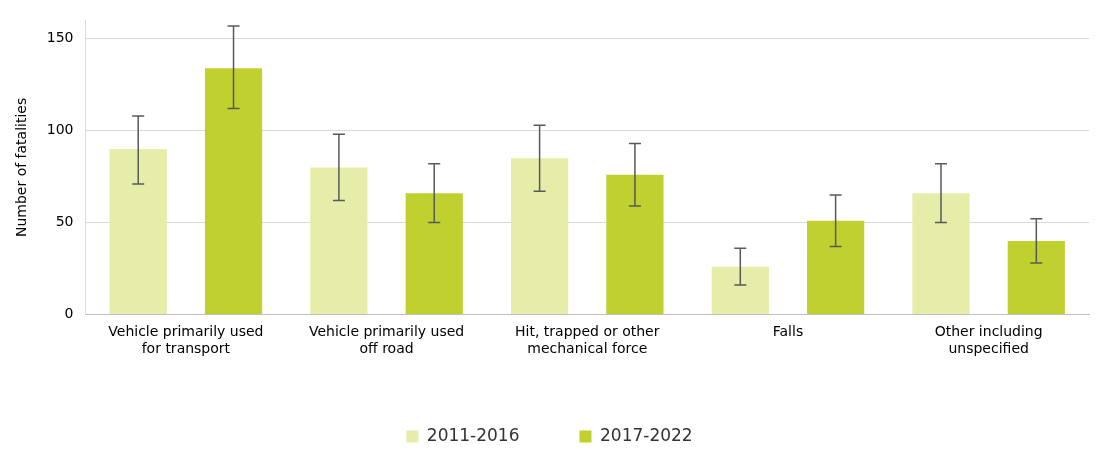 This screenshot has width=1099, height=455. What do you see at coordinates (64, 221) in the screenshot?
I see `y-tick-label: 50` at bounding box center [64, 221].